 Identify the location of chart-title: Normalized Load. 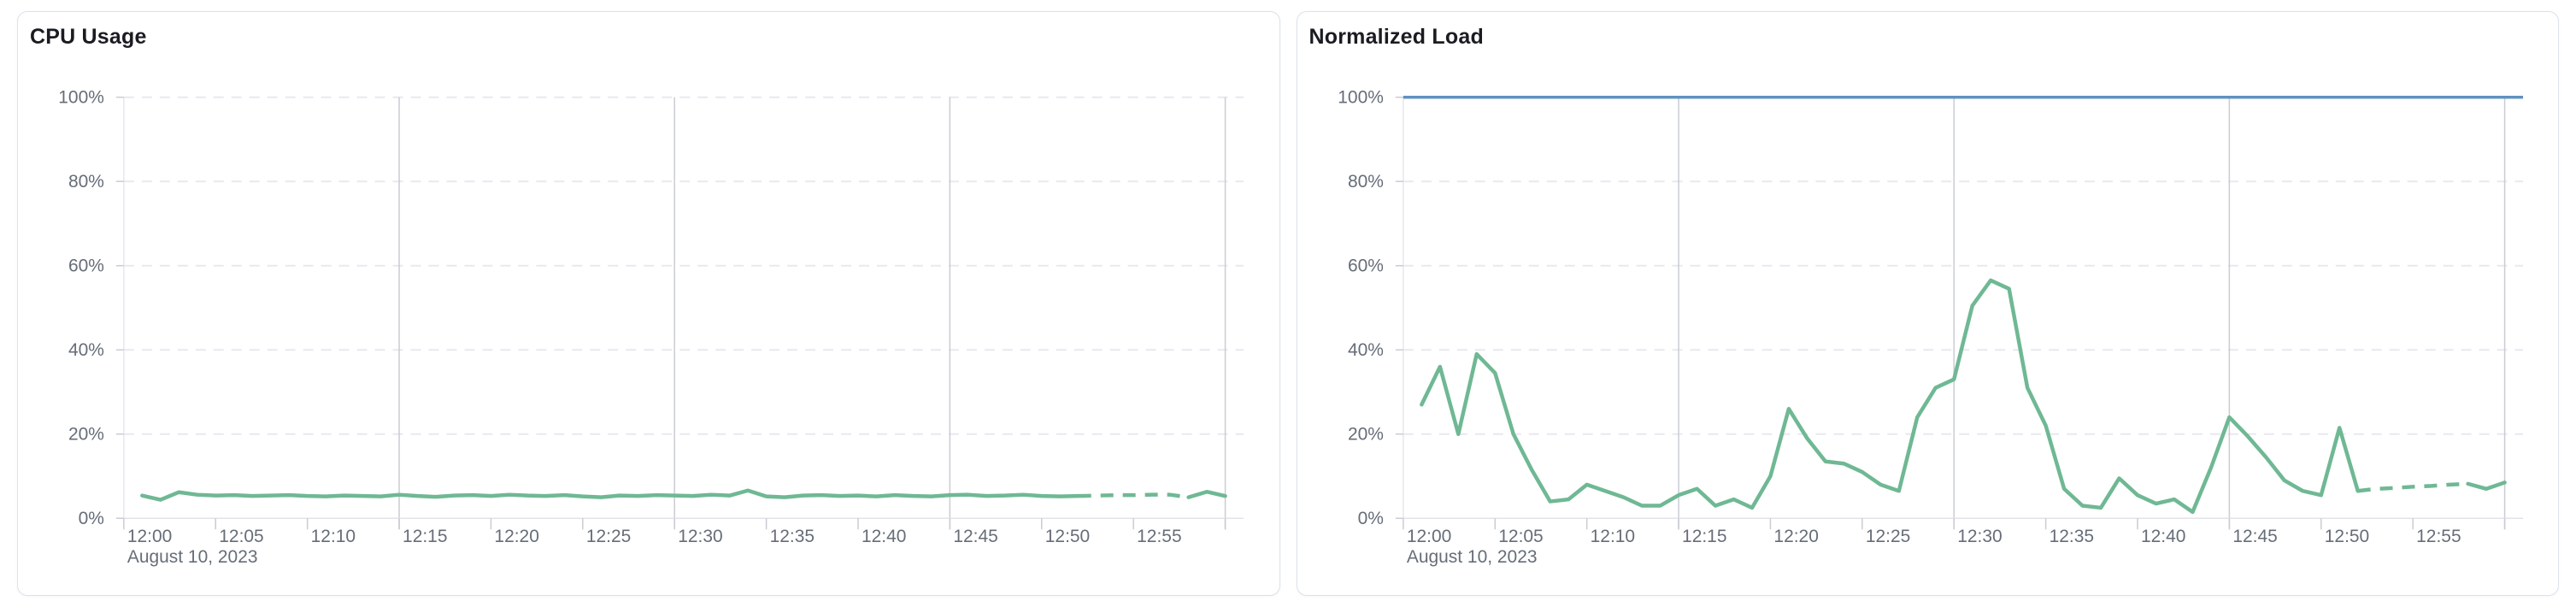
(1396, 37).